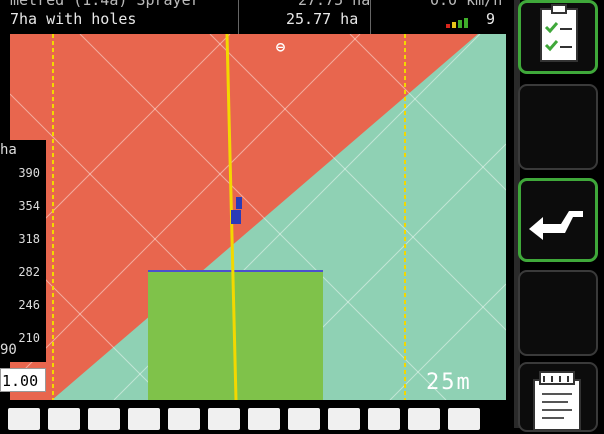  I want to click on return-arrow-icon, so click(556, 225).